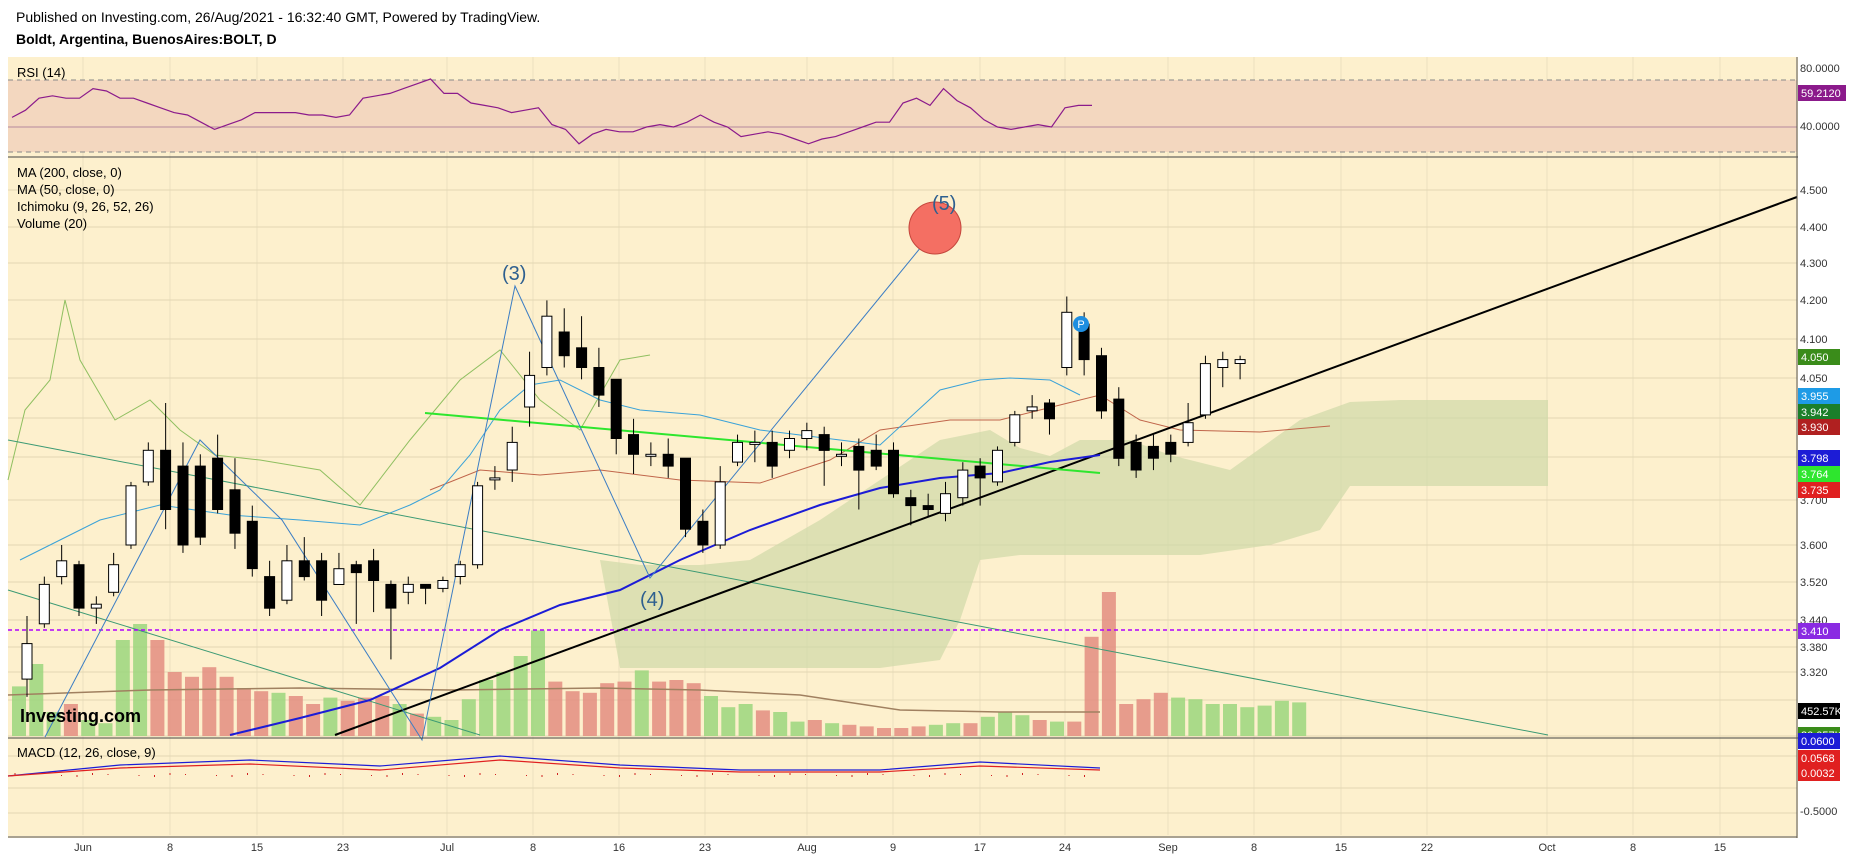 The width and height of the screenshot is (1855, 857). Describe the element at coordinates (657, 664) in the screenshot. I see `volume-bars` at that location.